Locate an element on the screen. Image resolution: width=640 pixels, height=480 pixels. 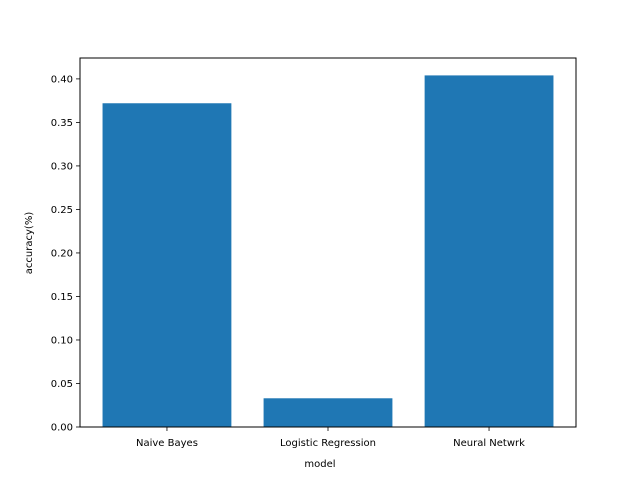
y-tick-label: 0.05 is located at coordinates (62, 384).